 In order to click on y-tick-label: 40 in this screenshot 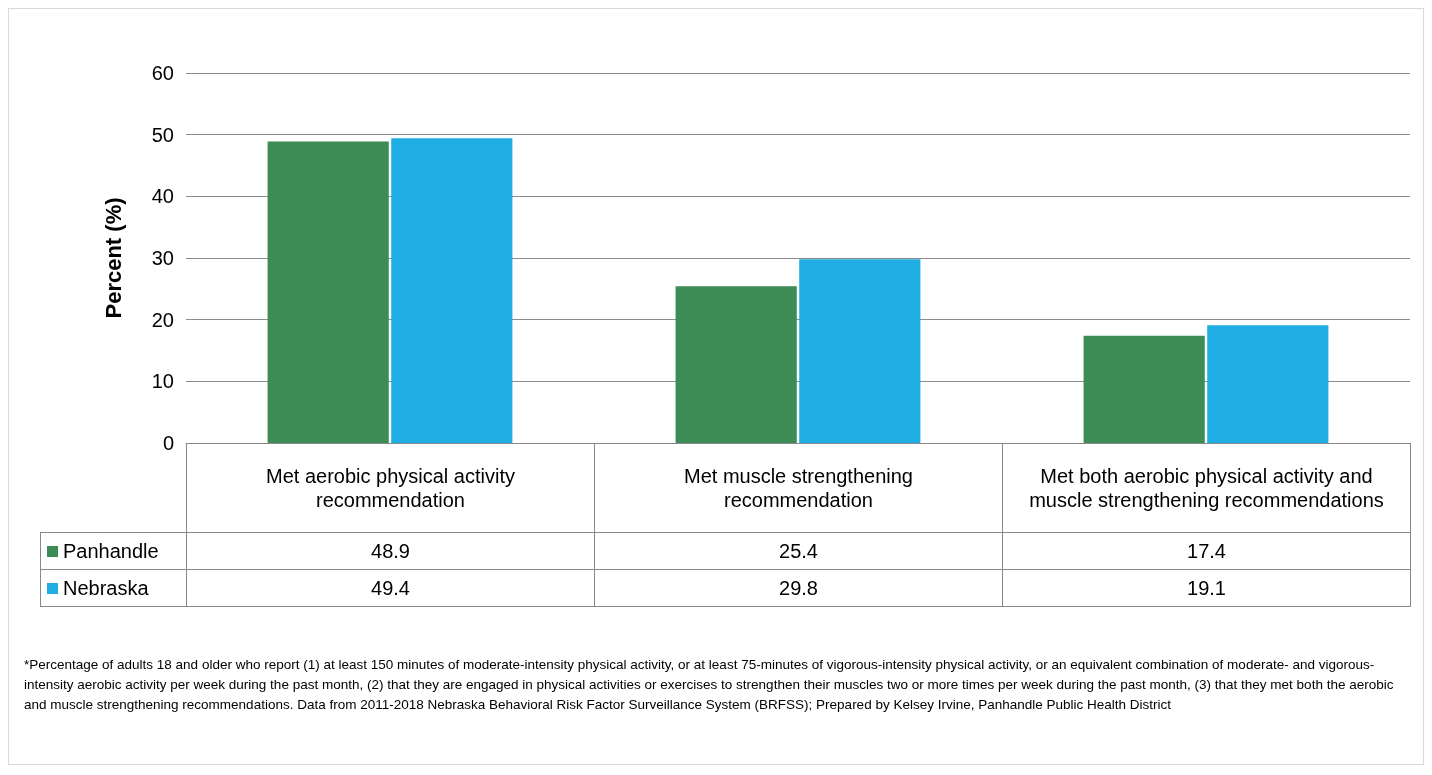, I will do `click(162, 196)`.